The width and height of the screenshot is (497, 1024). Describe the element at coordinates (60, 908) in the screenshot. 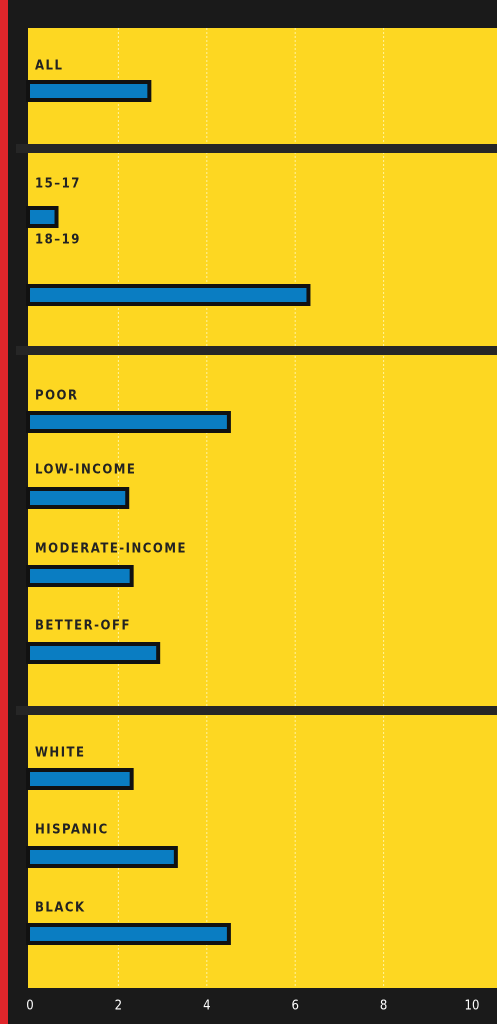

I see `category-label: BLACK` at that location.